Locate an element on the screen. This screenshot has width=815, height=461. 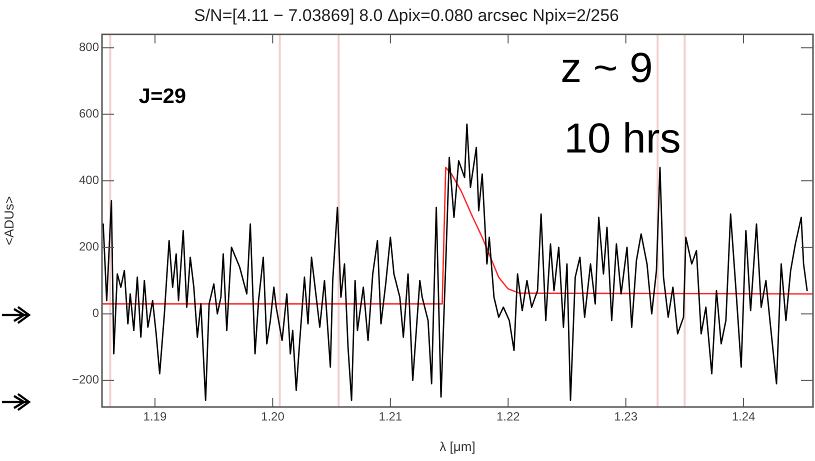
y-tick-label: 800 is located at coordinates (89, 47).